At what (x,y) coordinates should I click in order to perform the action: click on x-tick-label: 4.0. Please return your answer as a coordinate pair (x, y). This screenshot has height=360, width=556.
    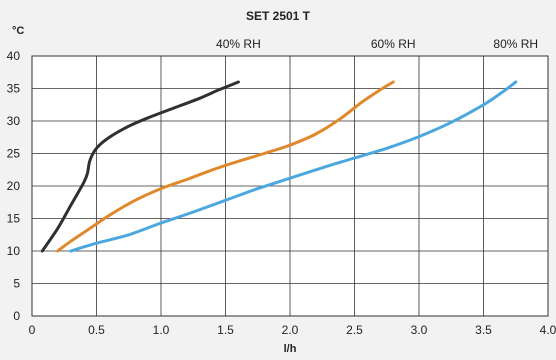
    Looking at the image, I should click on (548, 330).